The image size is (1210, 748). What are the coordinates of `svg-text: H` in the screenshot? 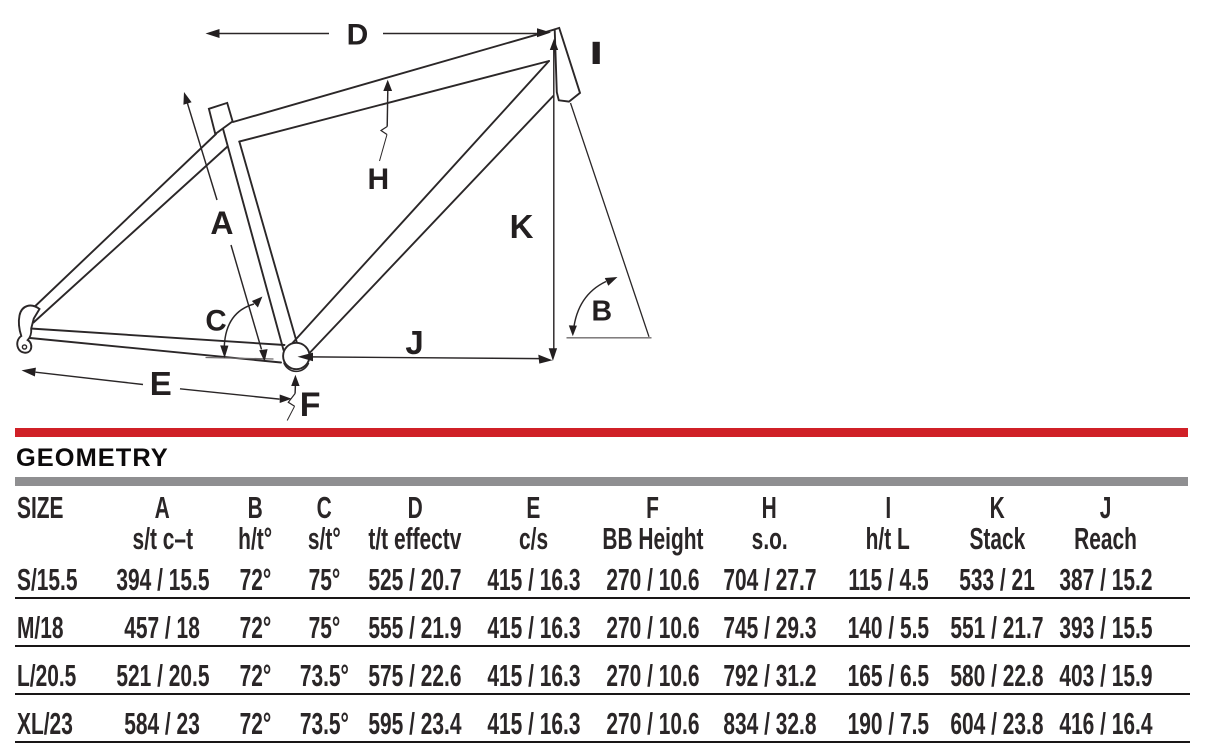 It's located at (378, 179).